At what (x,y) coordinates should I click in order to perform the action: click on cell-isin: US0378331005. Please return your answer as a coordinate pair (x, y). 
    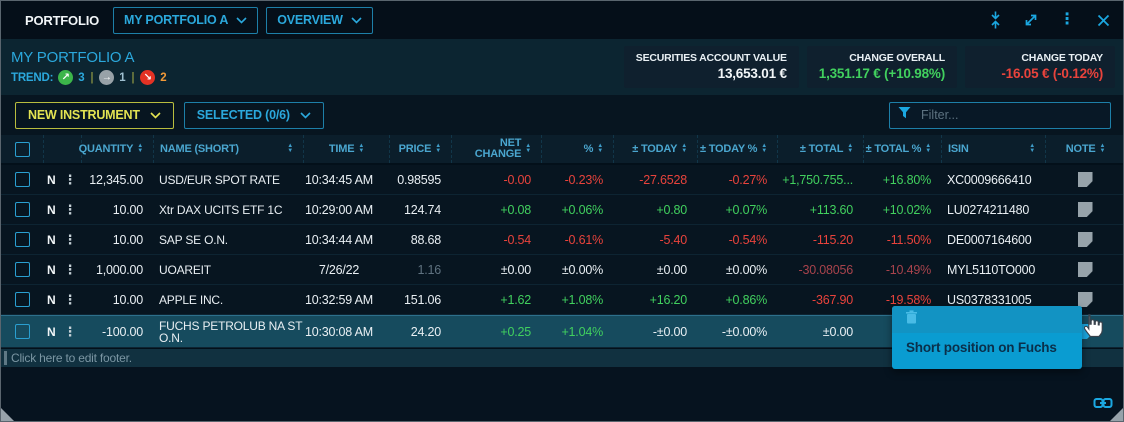
    Looking at the image, I should click on (989, 299).